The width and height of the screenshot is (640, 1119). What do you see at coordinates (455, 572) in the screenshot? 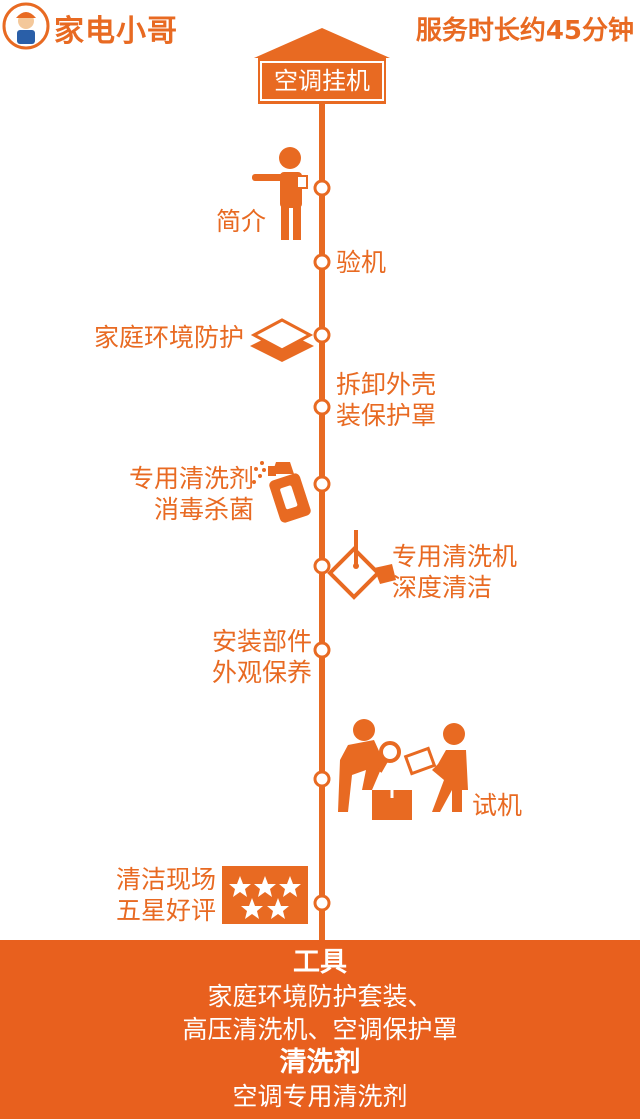
I see `step-label-deep-clean: 专用清洗机 深度清洁` at bounding box center [455, 572].